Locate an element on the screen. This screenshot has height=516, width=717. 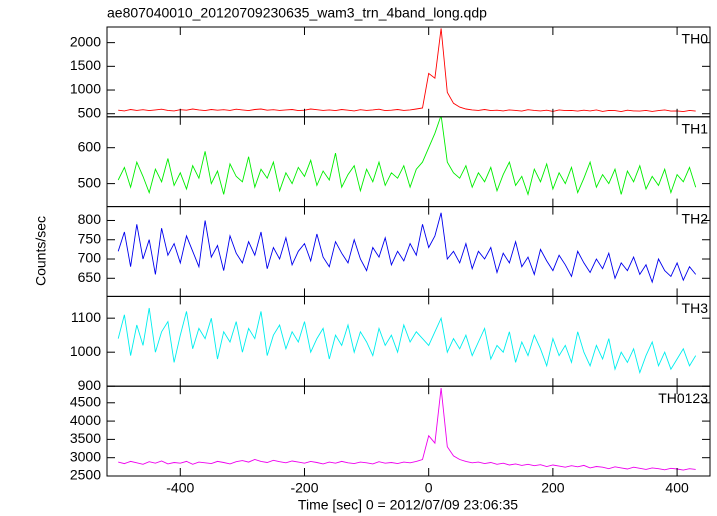
y-axis-label: Counts/sec is located at coordinates (41, 251).